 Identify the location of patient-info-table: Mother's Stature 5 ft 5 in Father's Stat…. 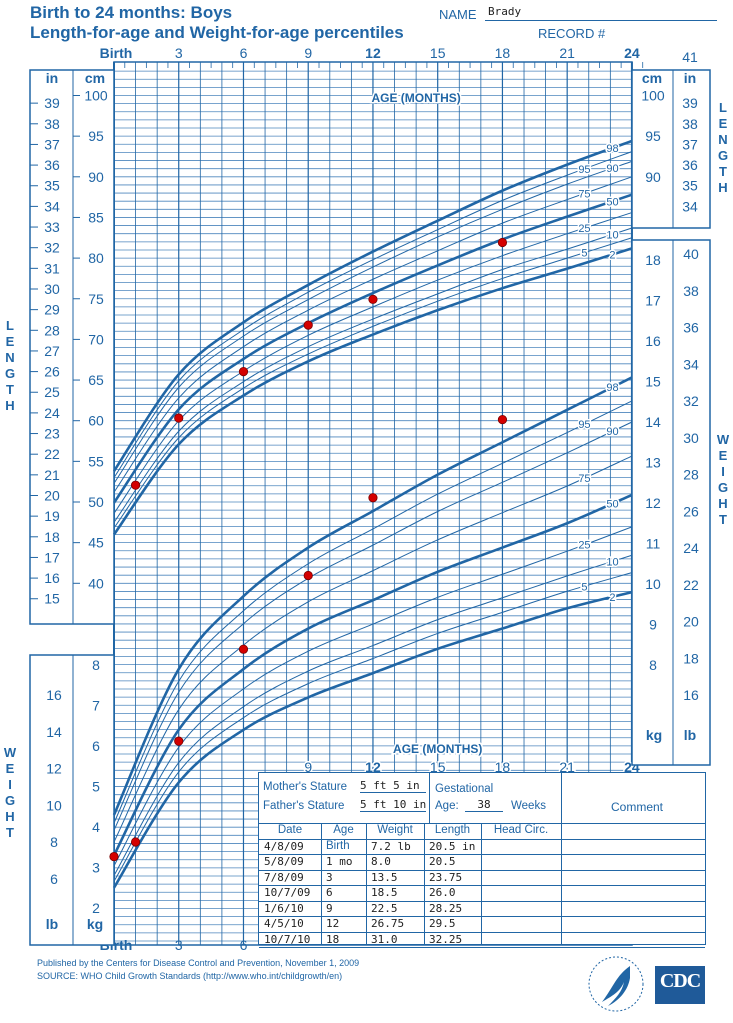
(482, 860).